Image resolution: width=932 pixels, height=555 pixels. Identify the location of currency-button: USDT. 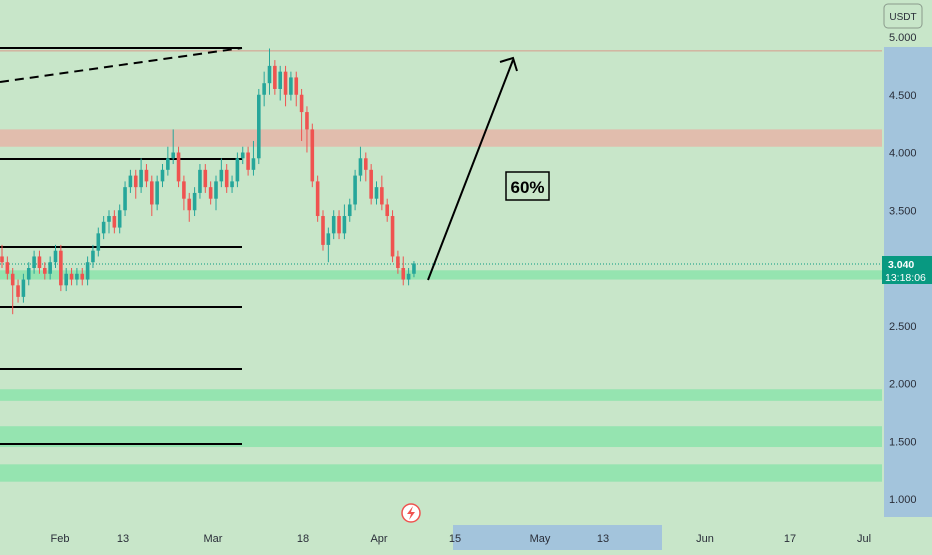
(903, 16).